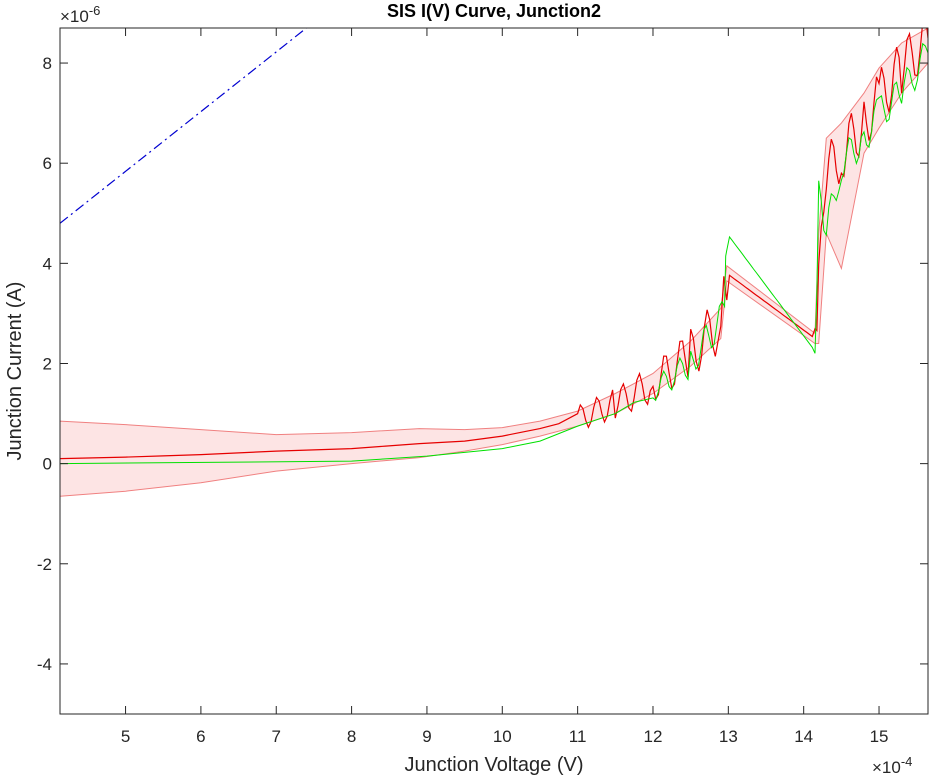 The height and width of the screenshot is (780, 933). What do you see at coordinates (803, 736) in the screenshot?
I see `x-tick-label: 14` at bounding box center [803, 736].